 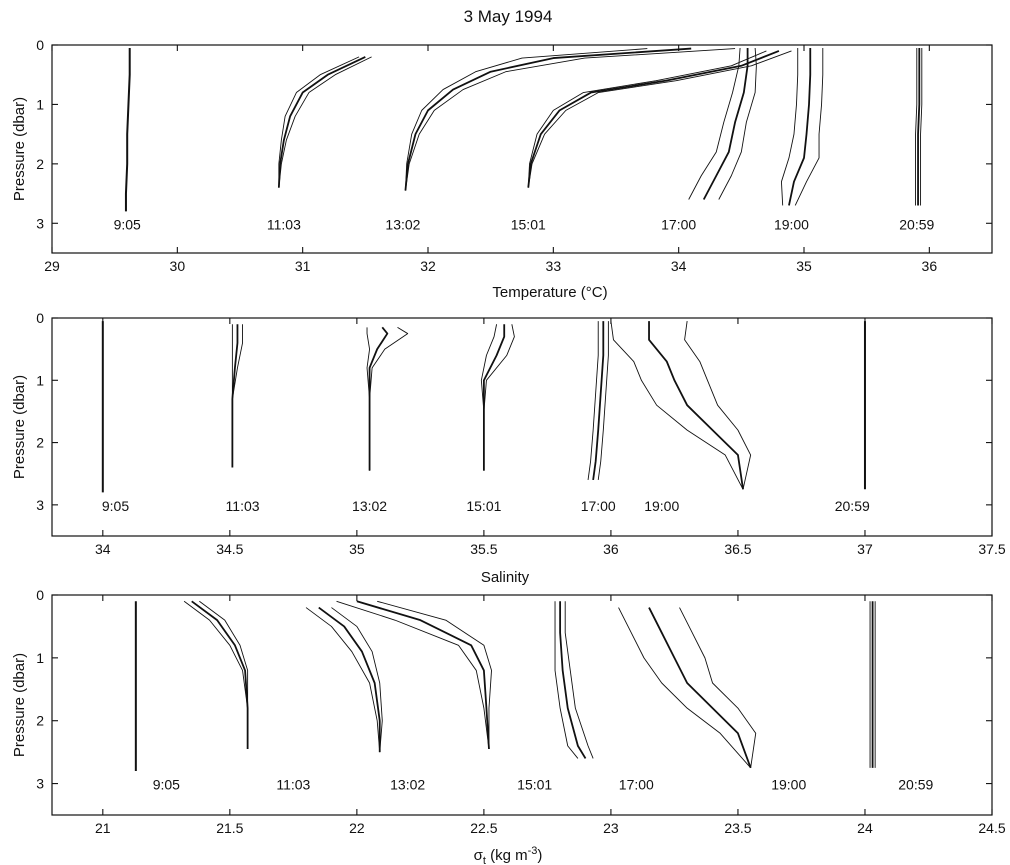 What do you see at coordinates (554, 266) in the screenshot?
I see `temperature-x-tick-label: 33` at bounding box center [554, 266].